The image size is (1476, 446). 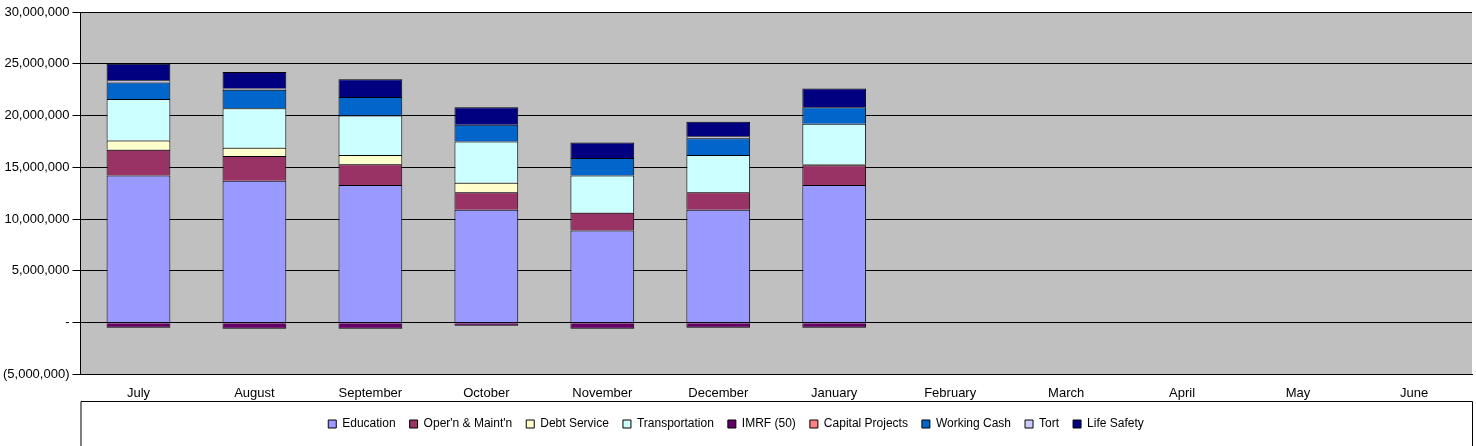 What do you see at coordinates (1049, 423) in the screenshot?
I see `legend-label: Tort` at bounding box center [1049, 423].